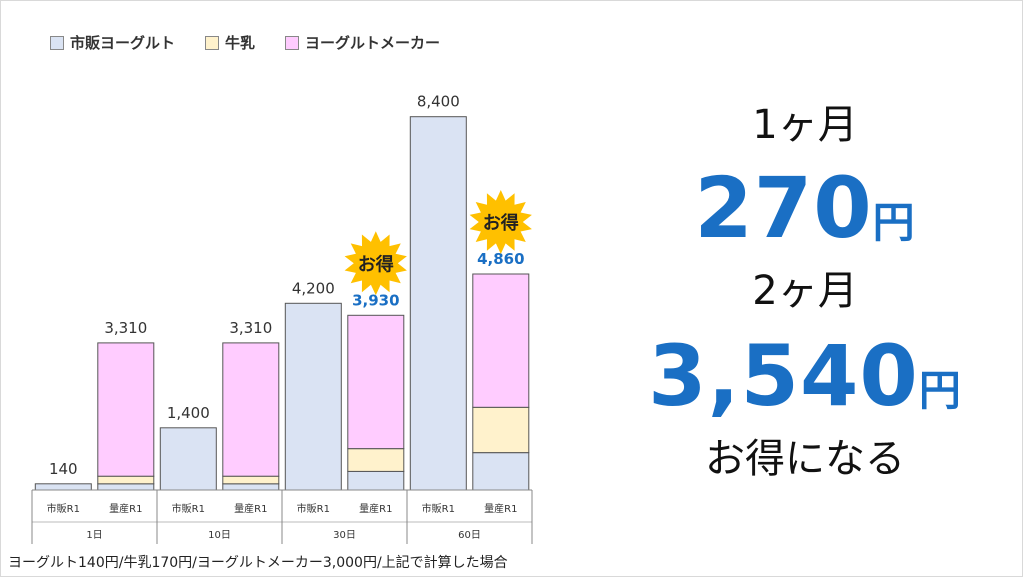  I want to click on summary-value-2-months-number: 3,540, so click(783, 376).